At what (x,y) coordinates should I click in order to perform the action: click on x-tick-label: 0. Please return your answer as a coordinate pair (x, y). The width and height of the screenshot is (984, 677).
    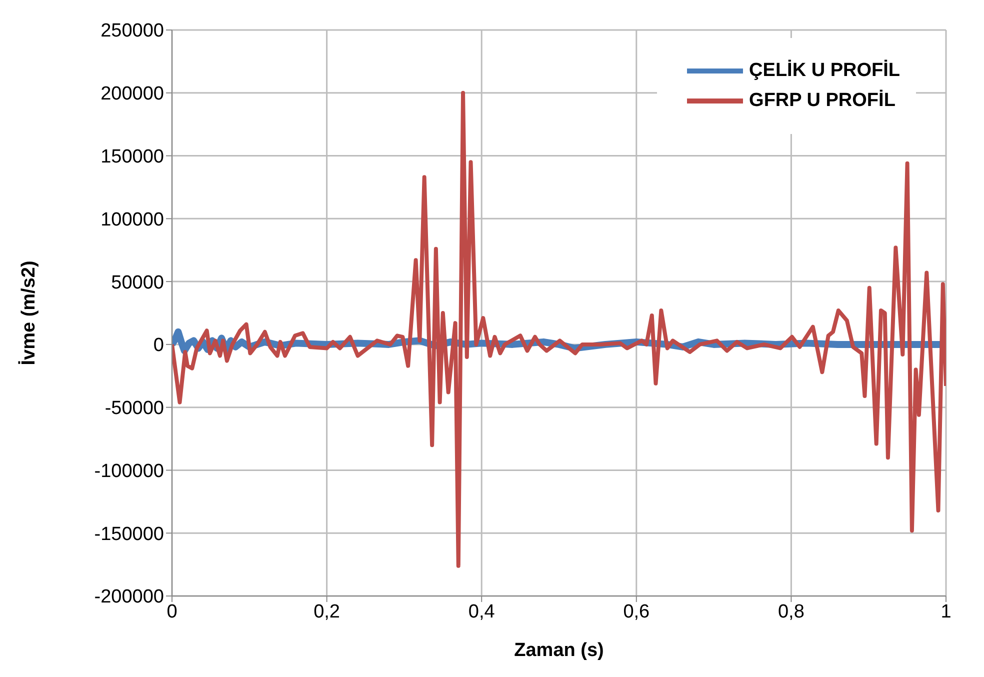
    Looking at the image, I should click on (172, 611).